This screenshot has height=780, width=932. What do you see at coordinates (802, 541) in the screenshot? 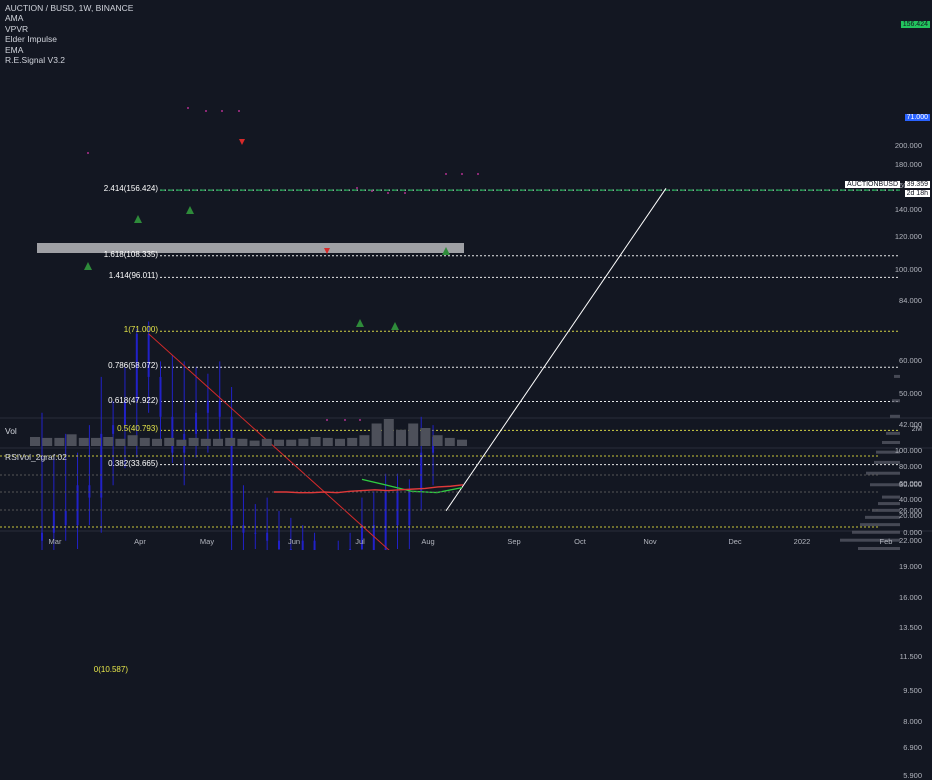
I see `time-axis-label: 2022` at bounding box center [802, 541].